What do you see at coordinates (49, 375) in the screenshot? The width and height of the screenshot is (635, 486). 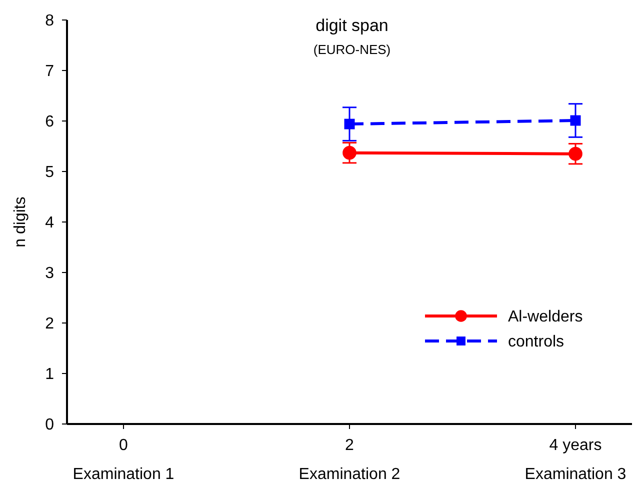 I see `y-tick-label: 1` at bounding box center [49, 375].